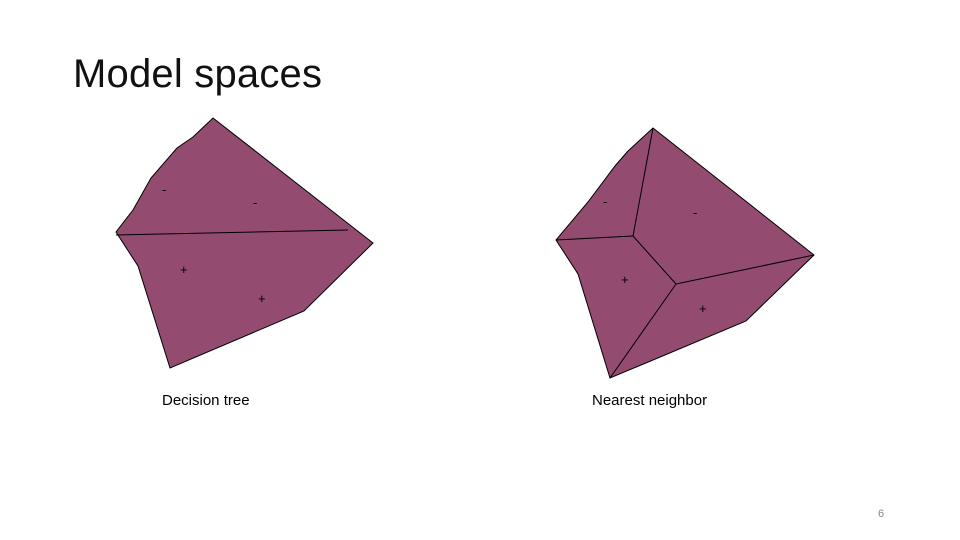 The image size is (960, 540). I want to click on decision-tree-region-shape, so click(244, 243).